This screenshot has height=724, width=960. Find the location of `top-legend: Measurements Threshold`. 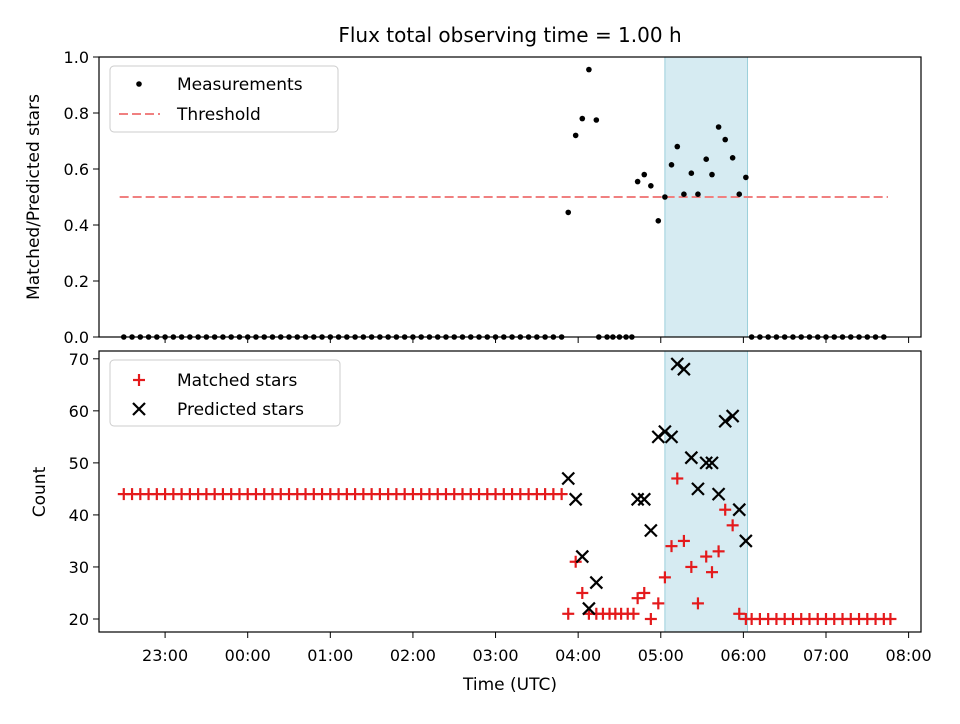

top-legend: Measurements Threshold is located at coordinates (224, 99).